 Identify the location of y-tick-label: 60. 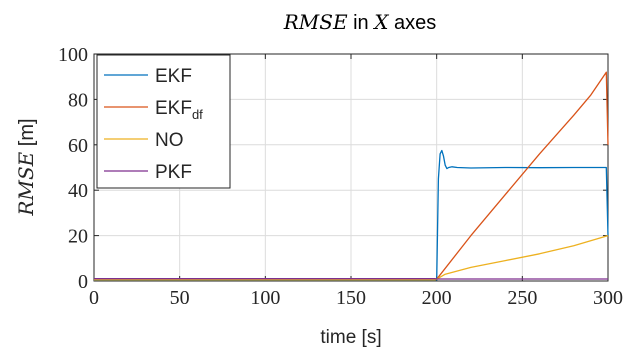
(78, 146).